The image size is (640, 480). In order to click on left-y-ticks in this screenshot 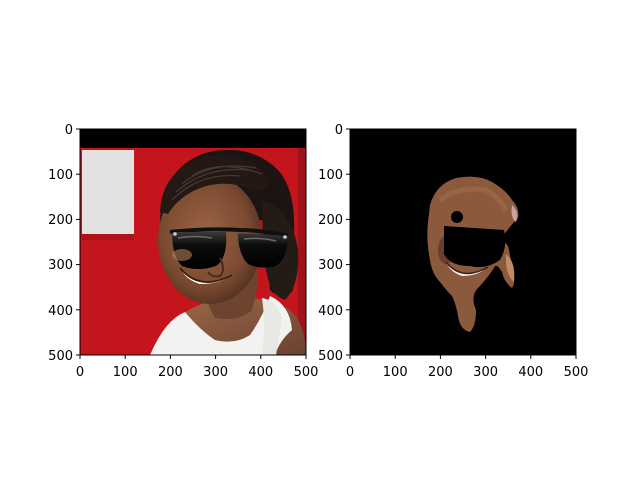, I will do `click(78, 242)`.